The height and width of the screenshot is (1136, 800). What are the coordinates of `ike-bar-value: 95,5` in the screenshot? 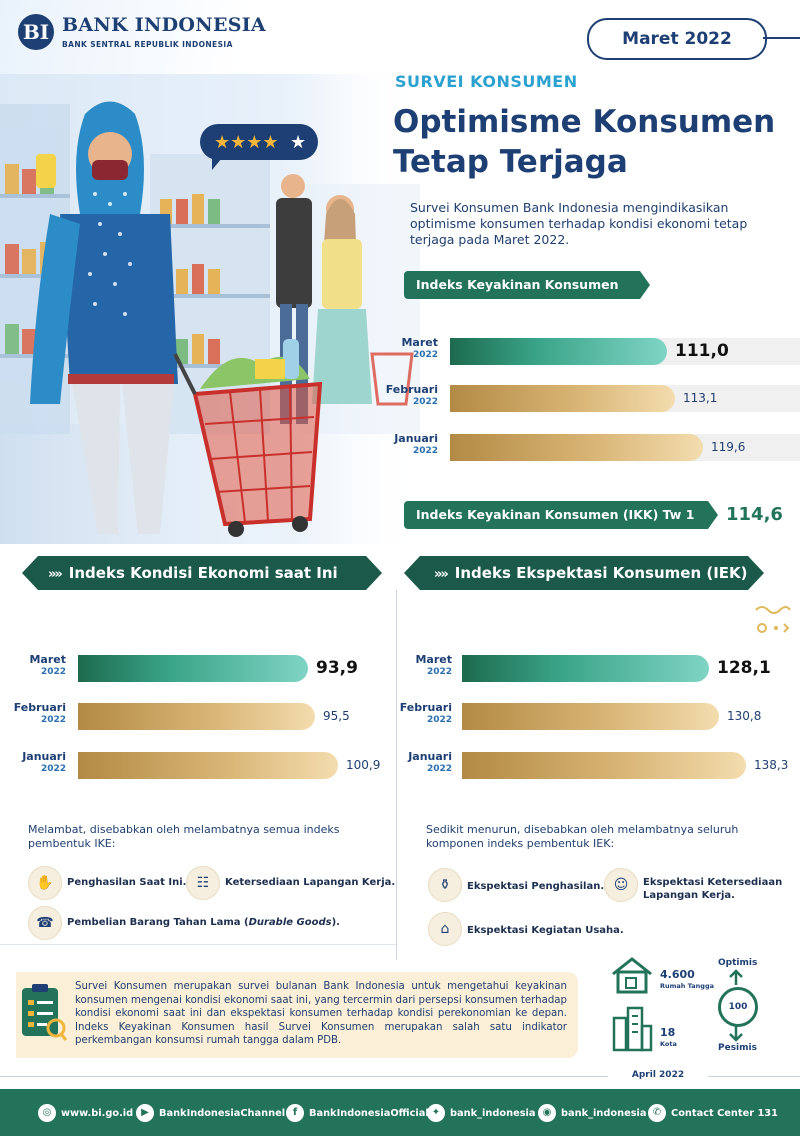 It's located at (336, 716).